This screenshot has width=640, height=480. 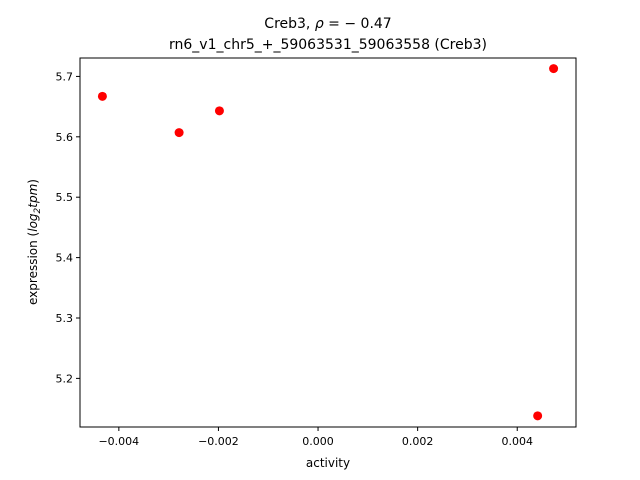 What do you see at coordinates (65, 76) in the screenshot?
I see `y-tick-label: 5.7` at bounding box center [65, 76].